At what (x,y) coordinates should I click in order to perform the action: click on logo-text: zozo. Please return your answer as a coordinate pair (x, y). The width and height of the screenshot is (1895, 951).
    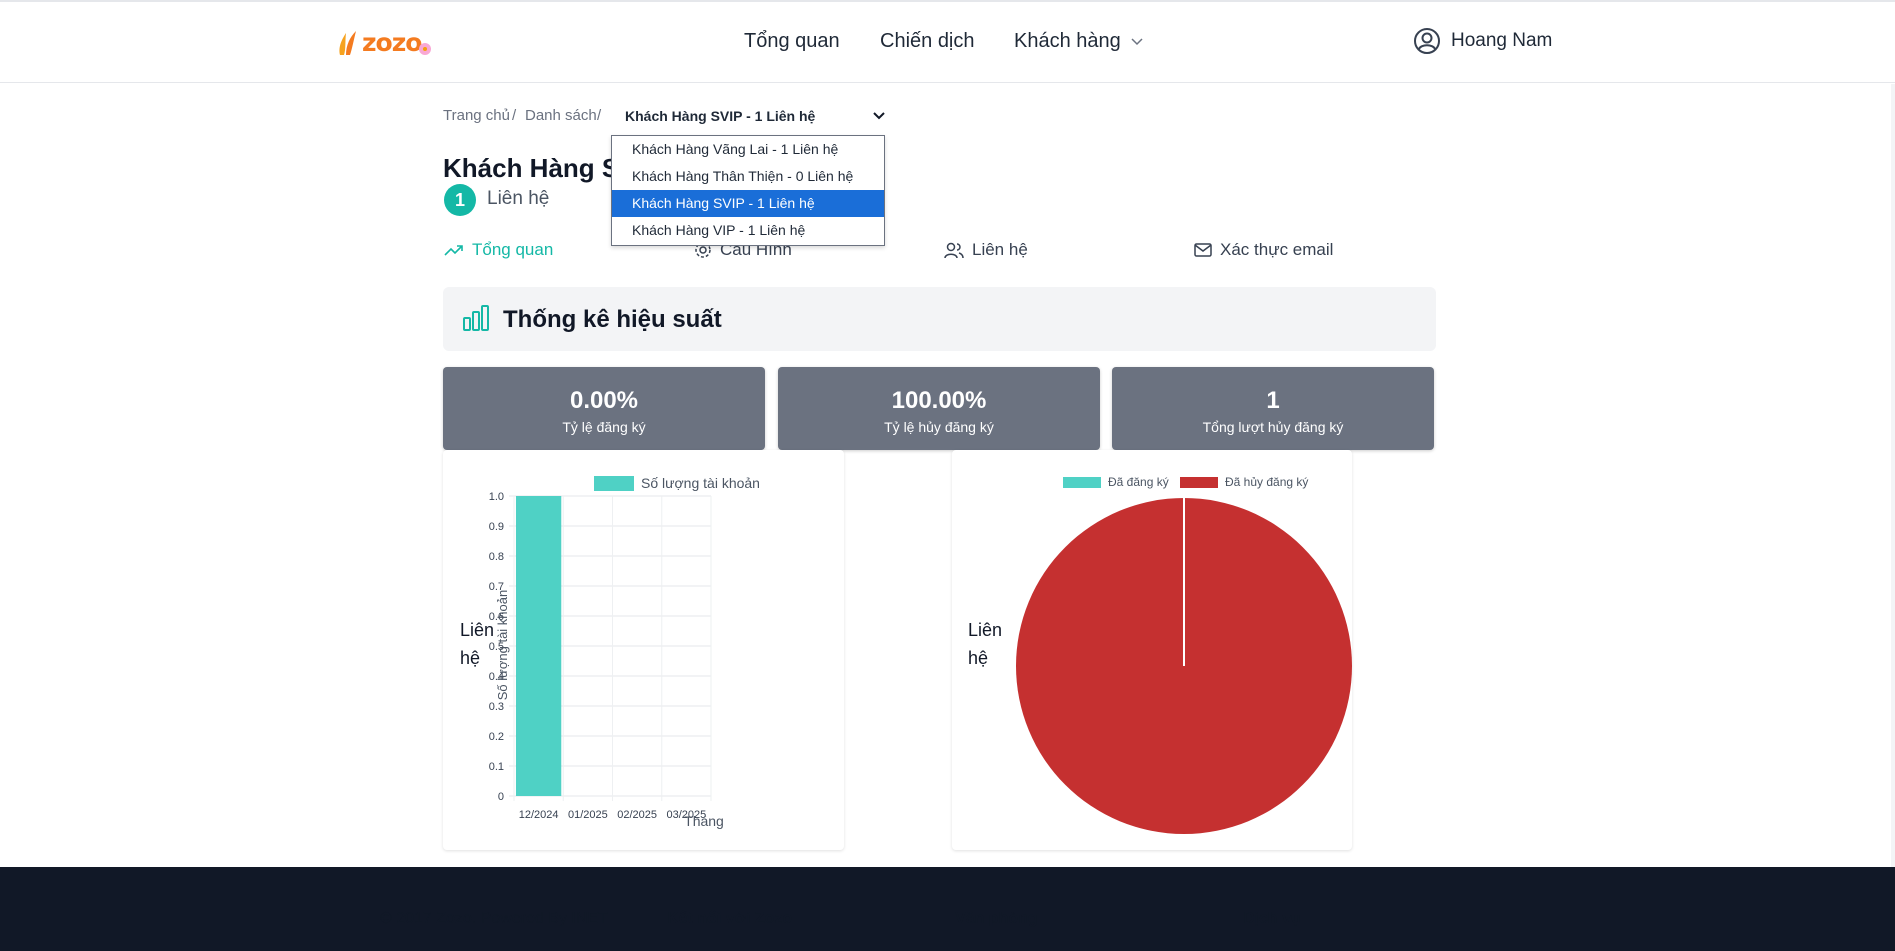
    Looking at the image, I should click on (392, 42).